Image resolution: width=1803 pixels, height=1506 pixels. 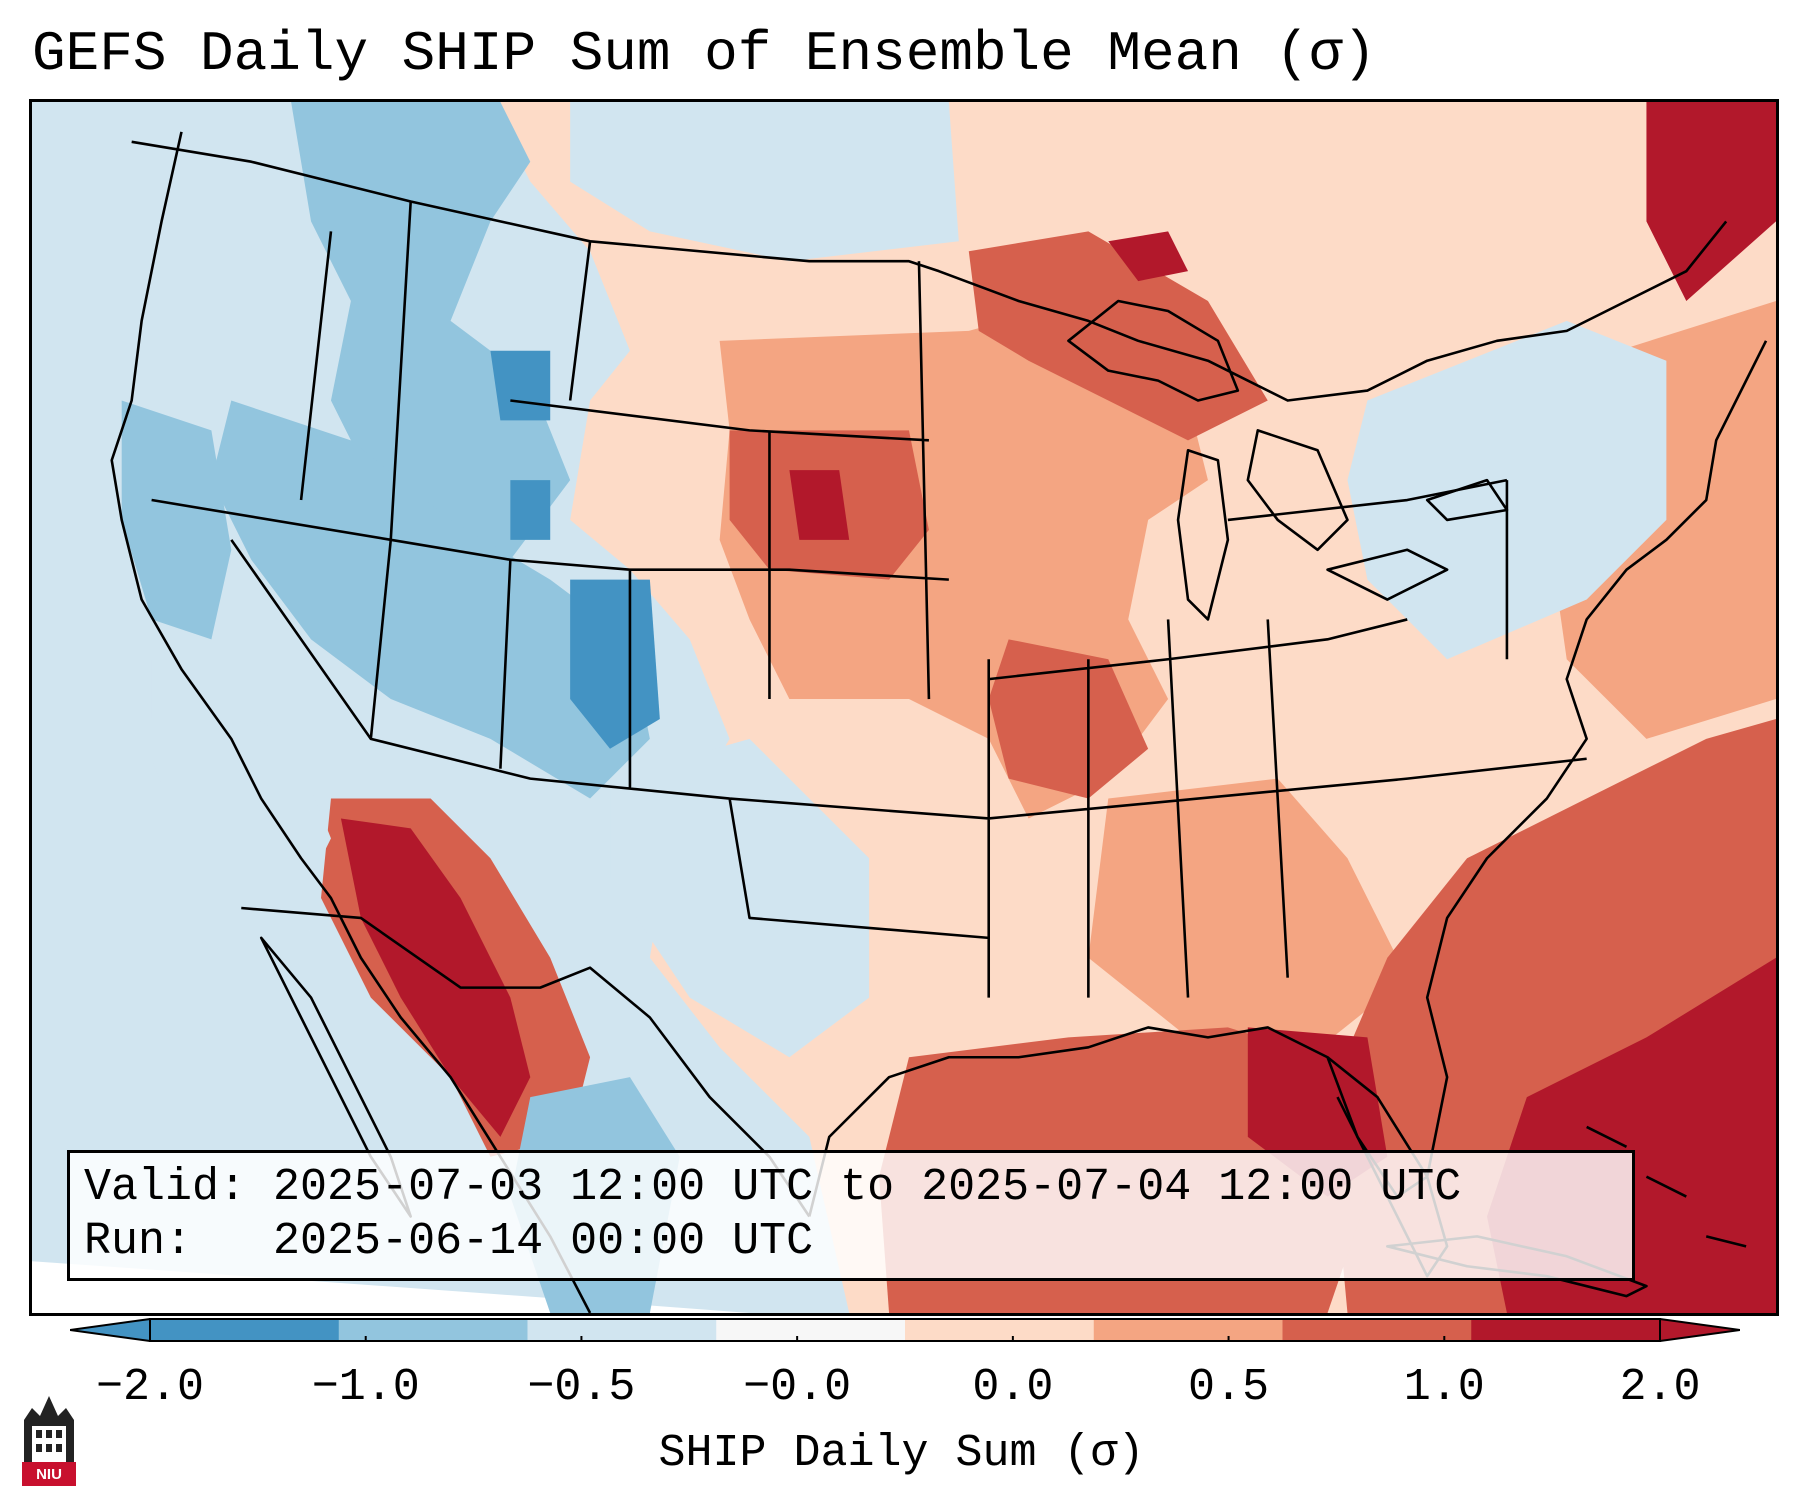 What do you see at coordinates (740, 898) in the screenshot?
I see `field-lightblue-texas` at bounding box center [740, 898].